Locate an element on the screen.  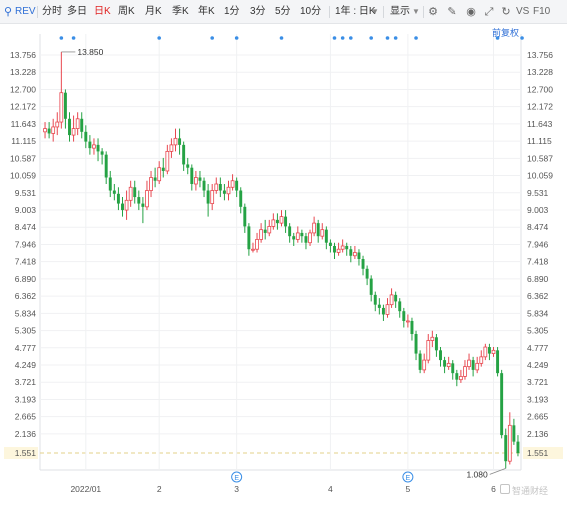
y-tick-label-left: 4.249 is located at coordinates (26, 365).